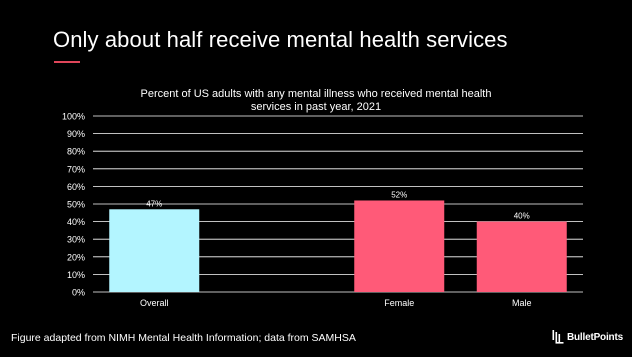 The image size is (632, 357). Describe the element at coordinates (336, 303) in the screenshot. I see `x-axis-tick-labels: Overall Female Male` at that location.